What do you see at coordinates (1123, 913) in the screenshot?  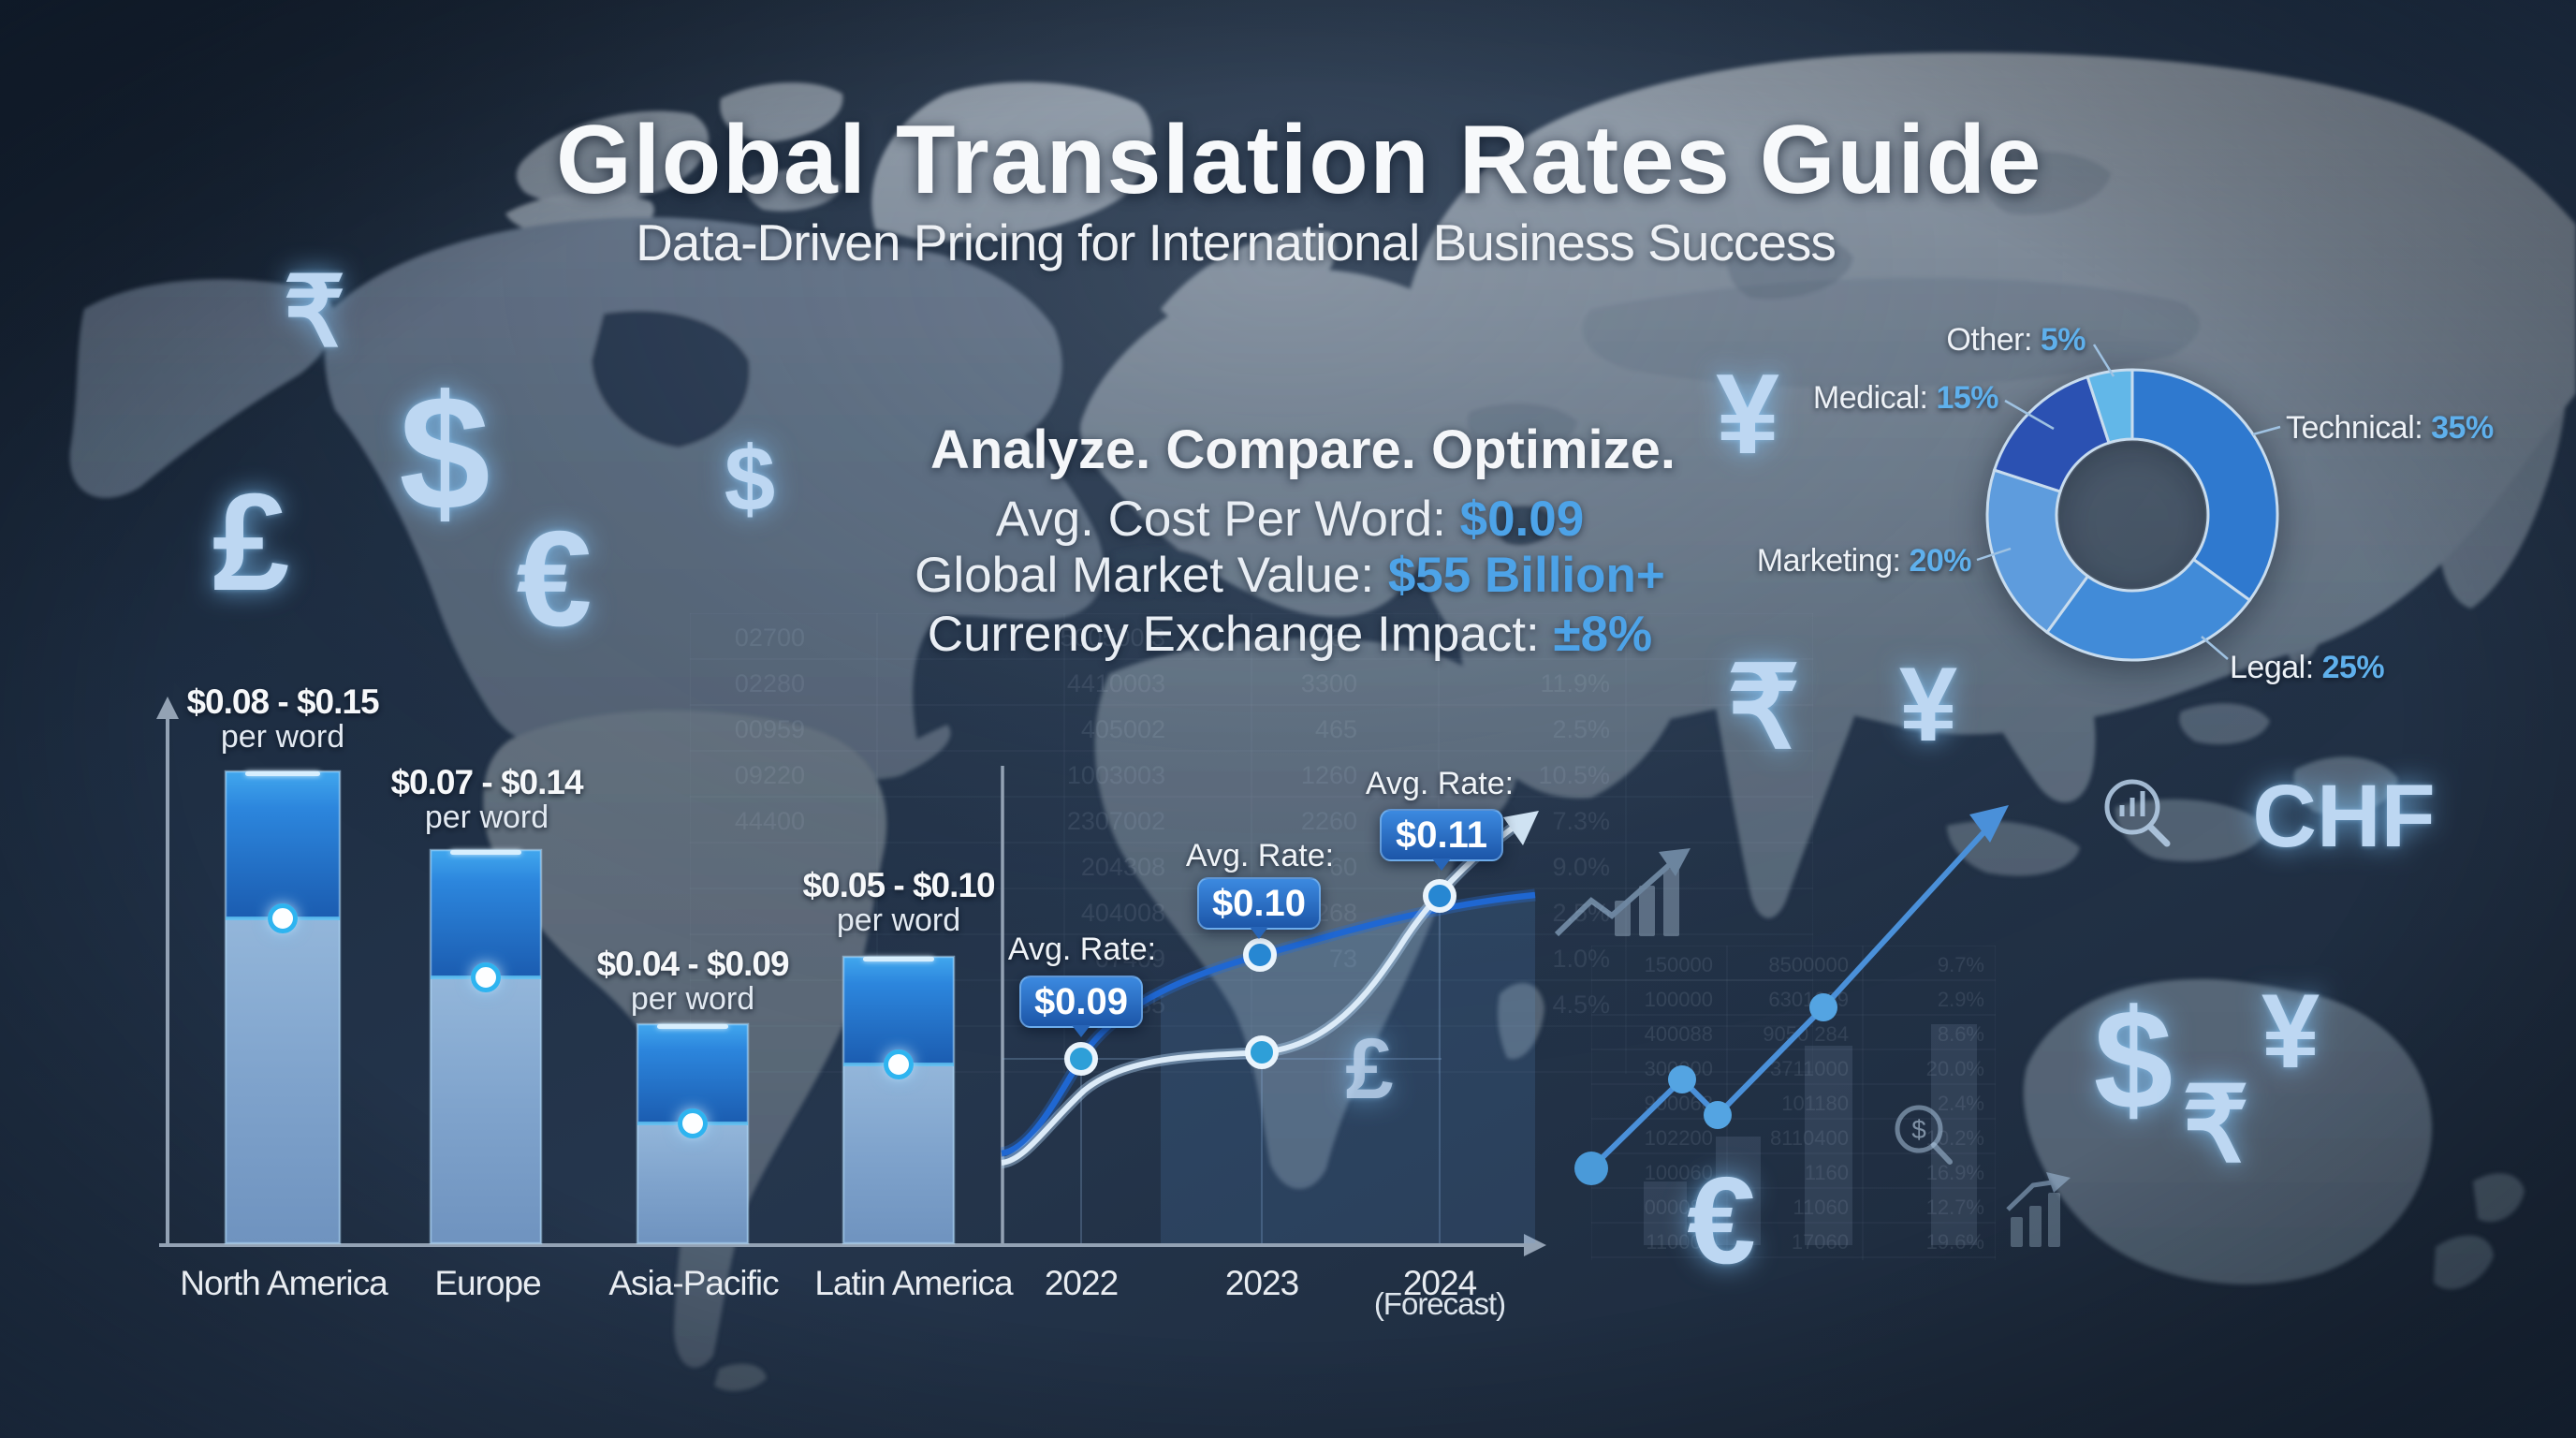 I see `svg-text: 404008` at bounding box center [1123, 913].